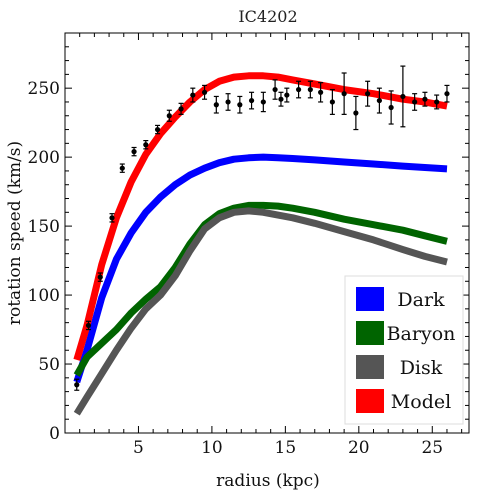 The height and width of the screenshot is (500, 500). I want to click on legend-swatch-dark, so click(370, 299).